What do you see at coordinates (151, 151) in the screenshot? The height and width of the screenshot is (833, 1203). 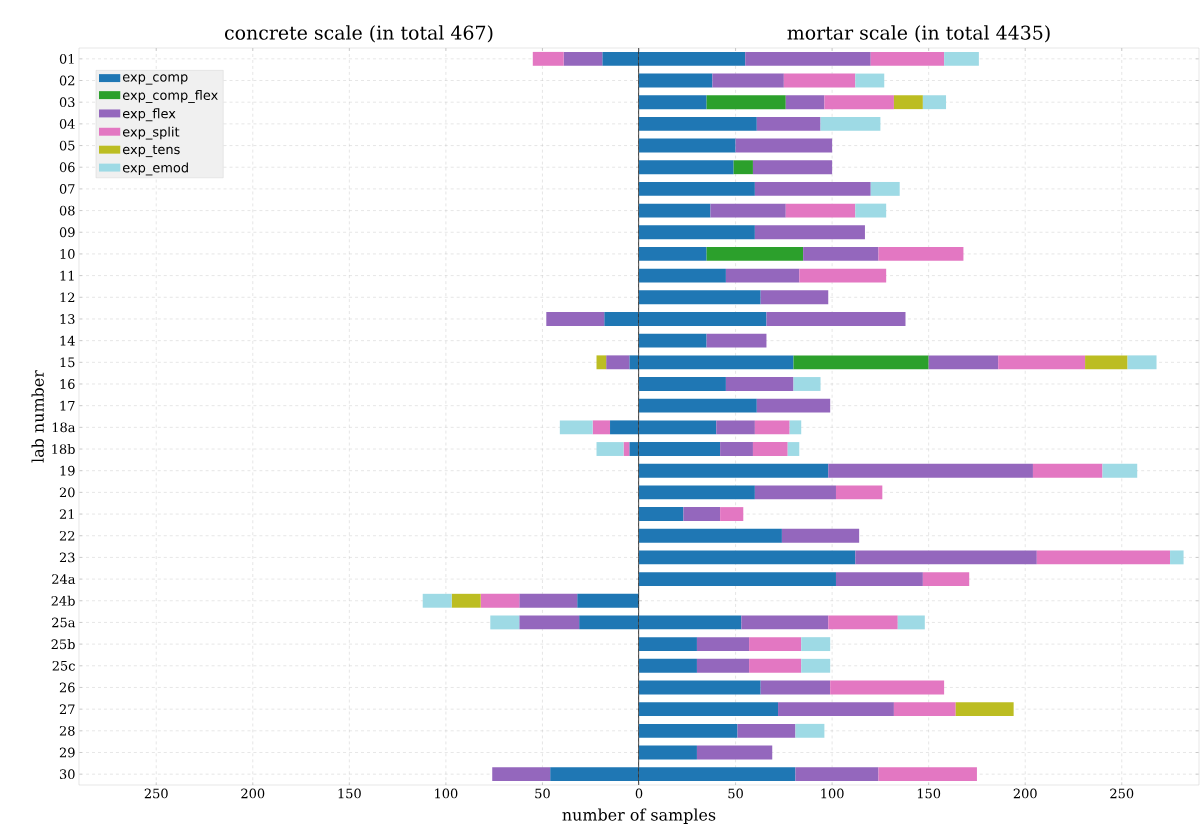 I see `legend-label: exp_tens` at bounding box center [151, 151].